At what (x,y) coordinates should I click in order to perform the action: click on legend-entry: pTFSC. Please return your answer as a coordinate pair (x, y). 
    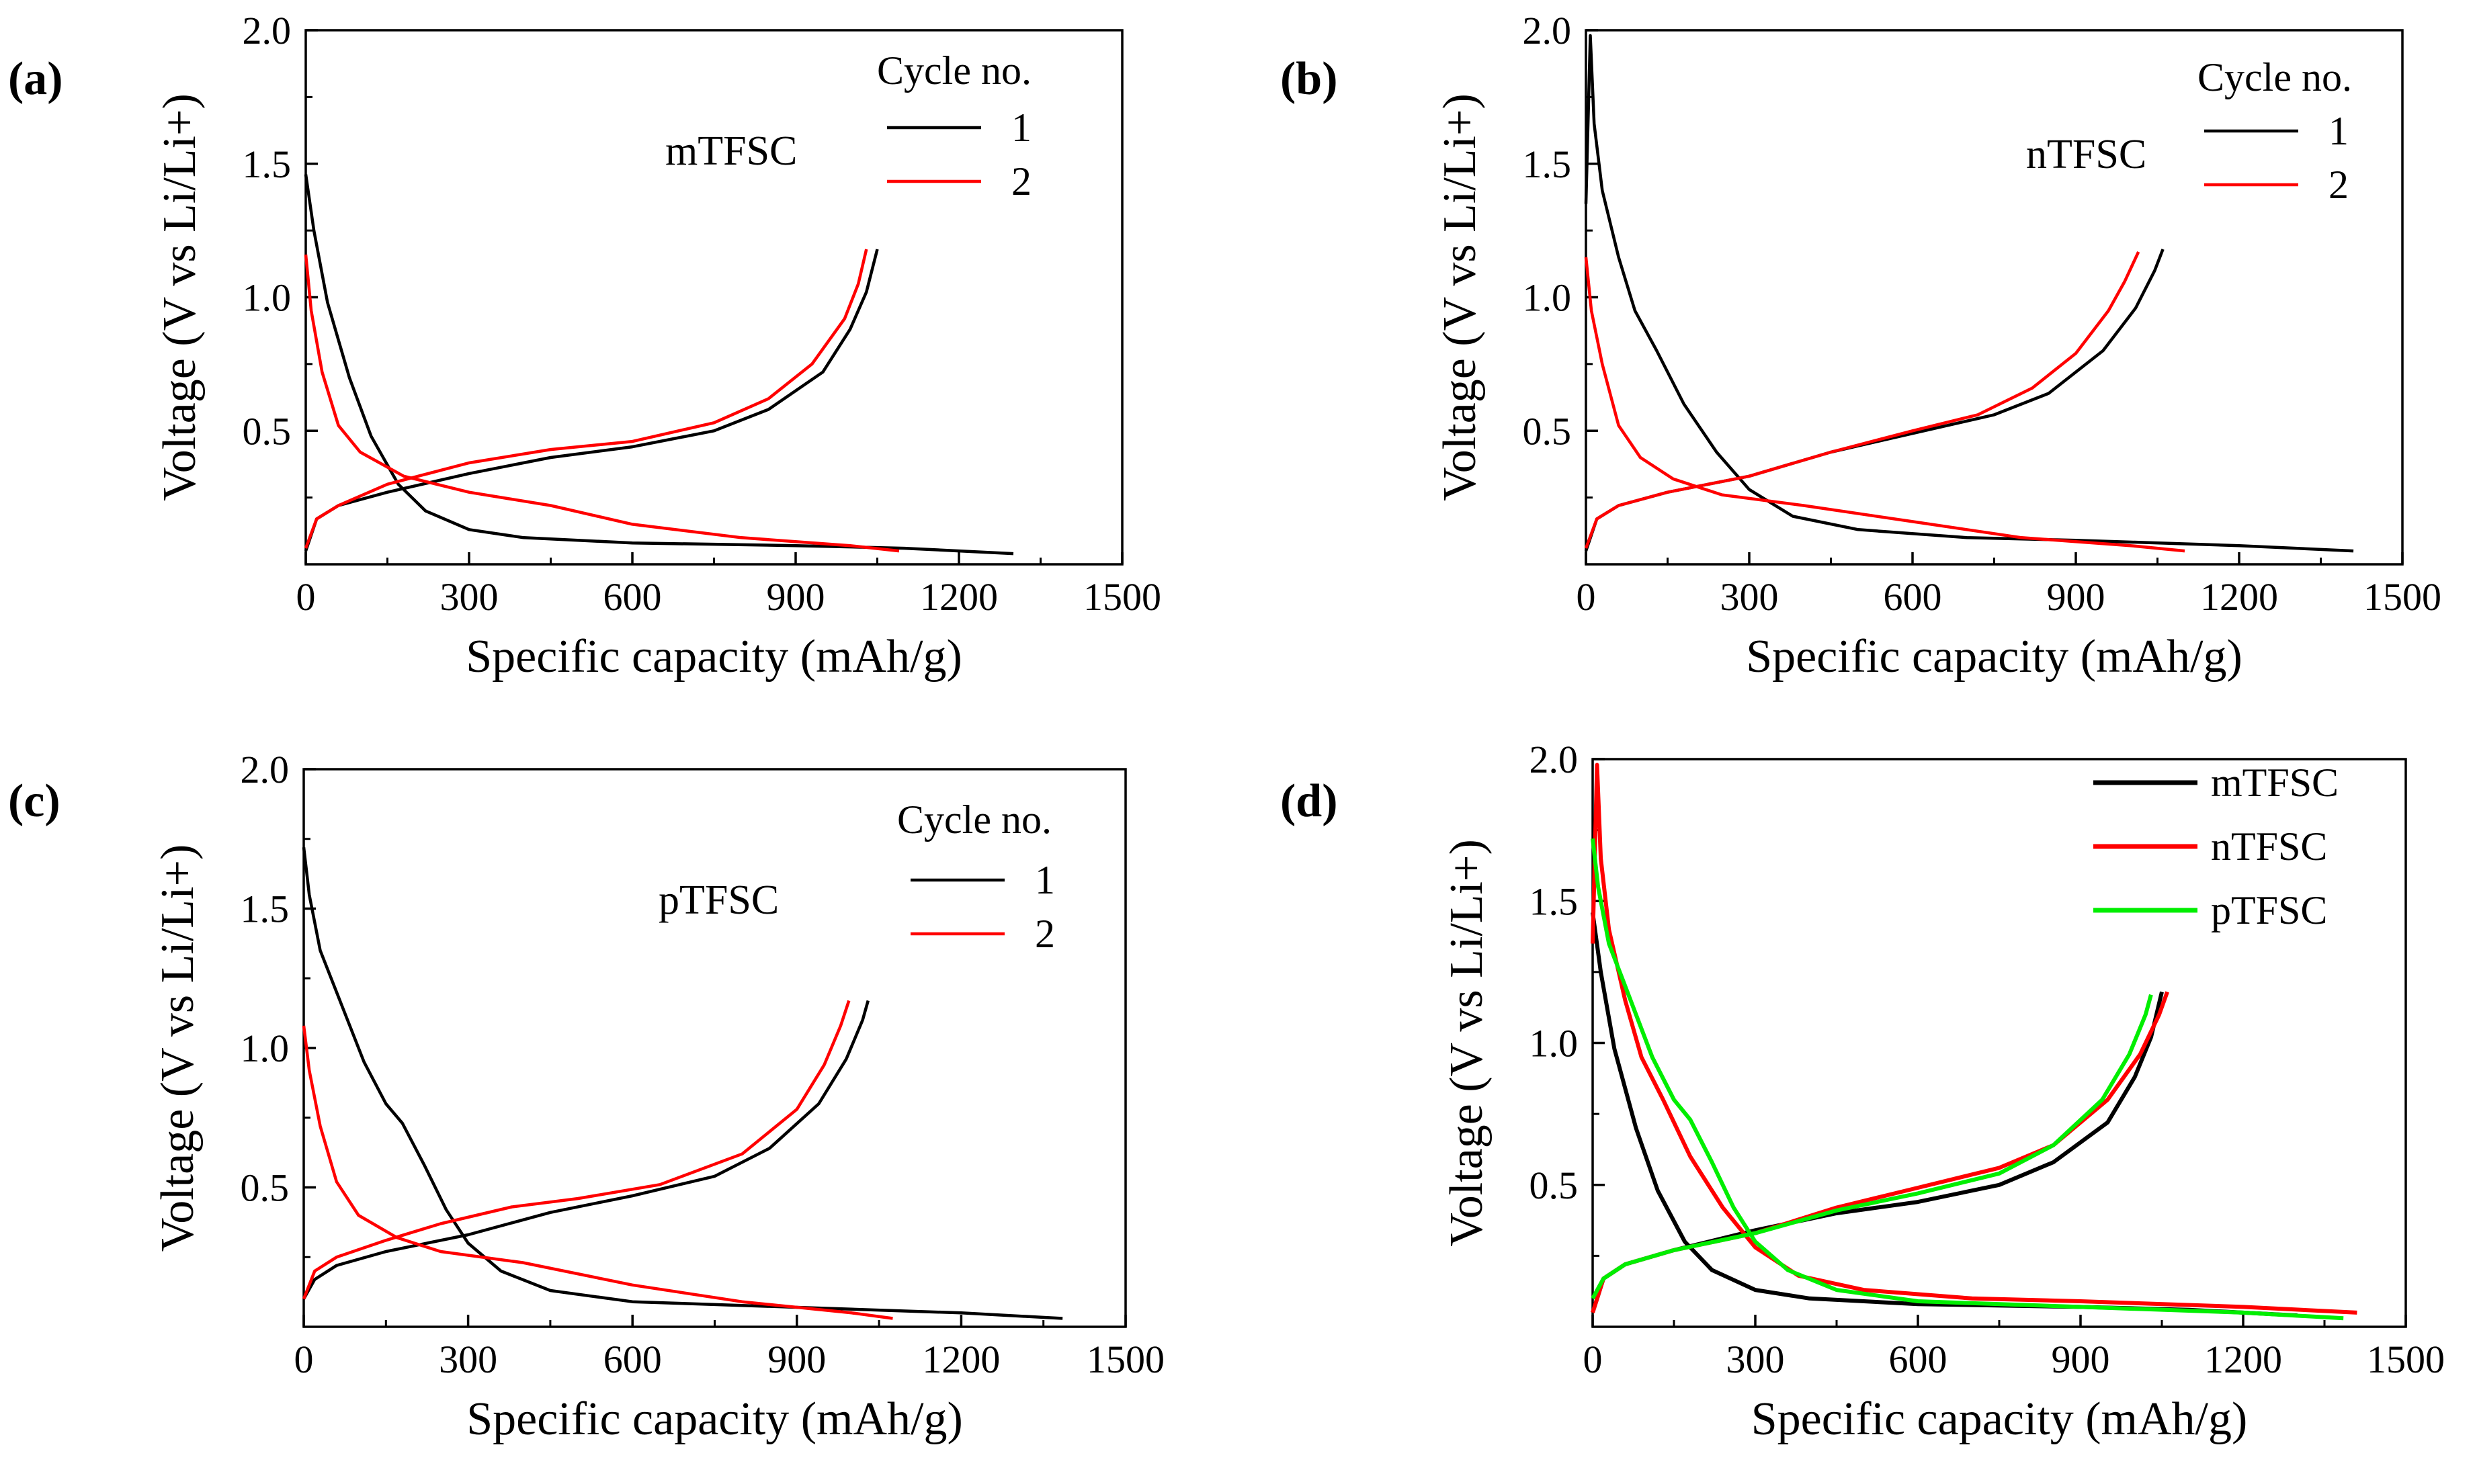
    Looking at the image, I should click on (2269, 910).